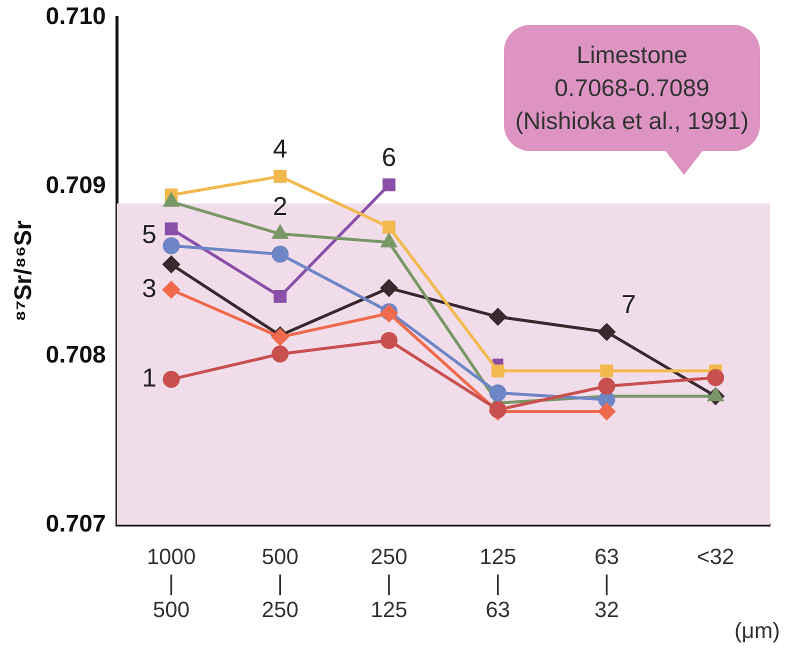  What do you see at coordinates (606, 583) in the screenshot?
I see `x-tick-label: 63 | 32` at bounding box center [606, 583].